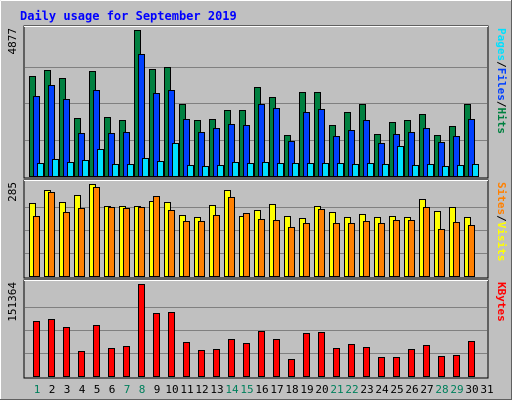  Describe the element at coordinates (112, 389) in the screenshot. I see `x-tick-label-day-6: 6` at that location.